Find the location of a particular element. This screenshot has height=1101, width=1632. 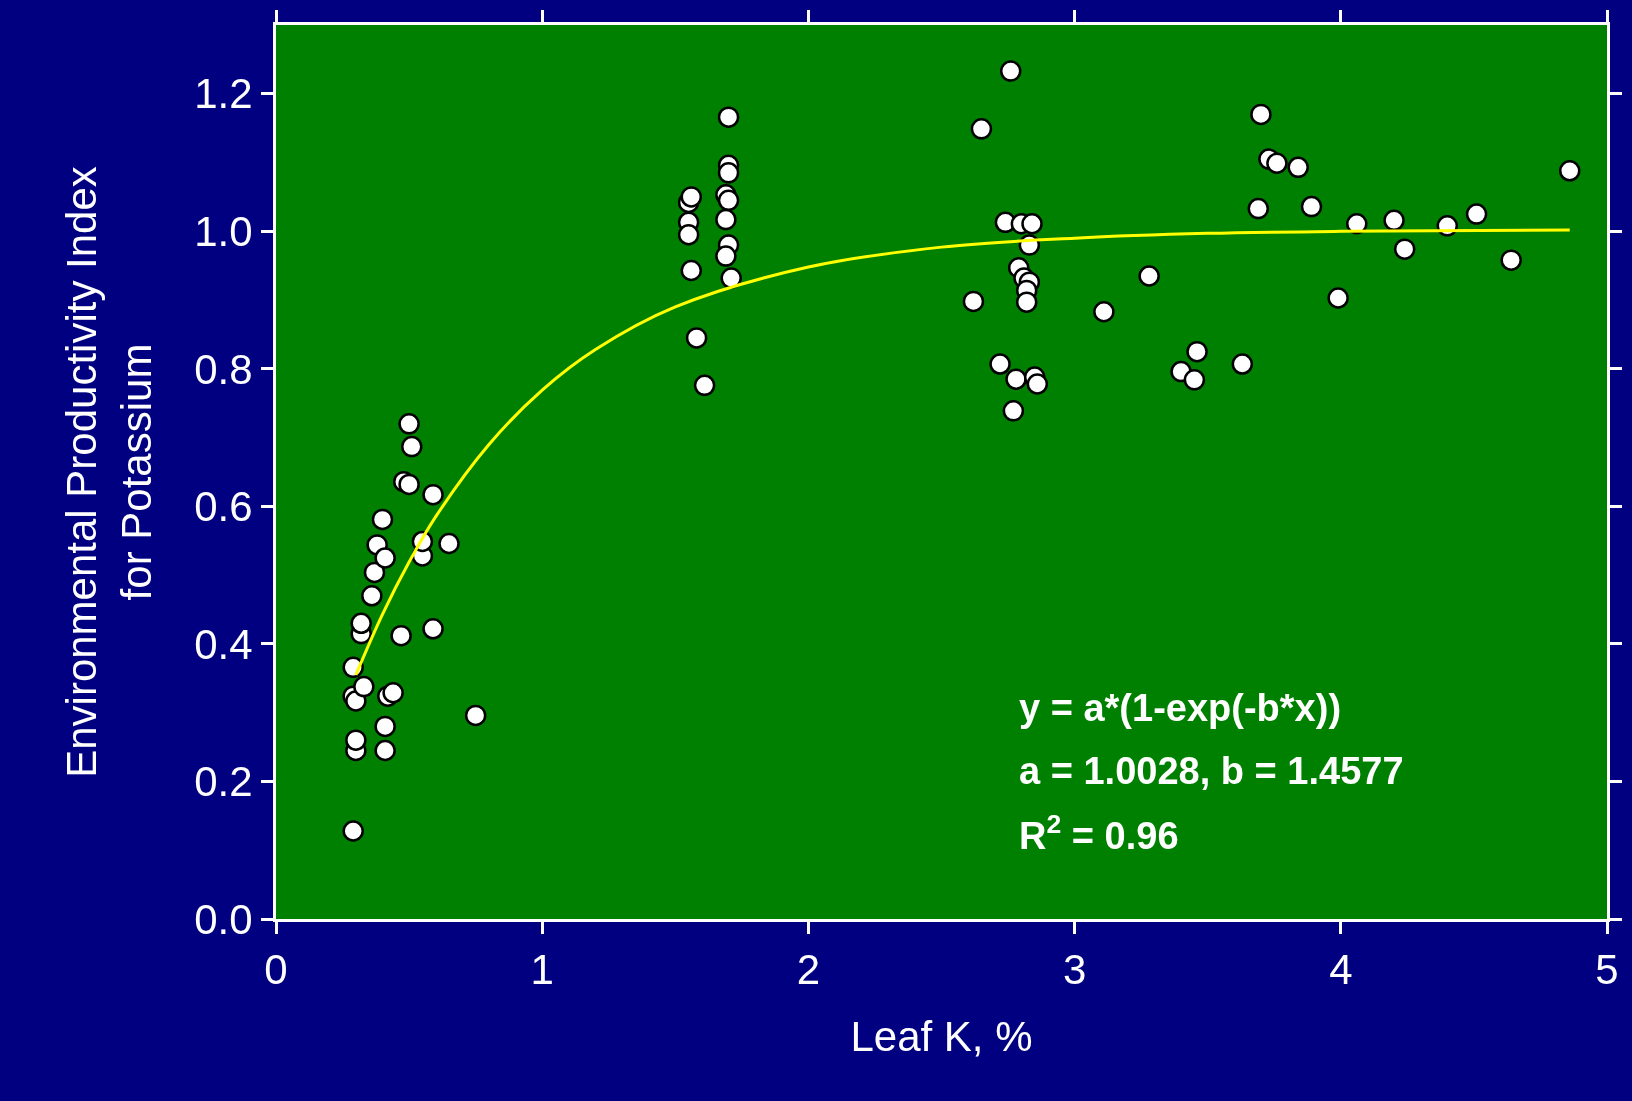

y-tick-label: 0.0 is located at coordinates (223, 919).